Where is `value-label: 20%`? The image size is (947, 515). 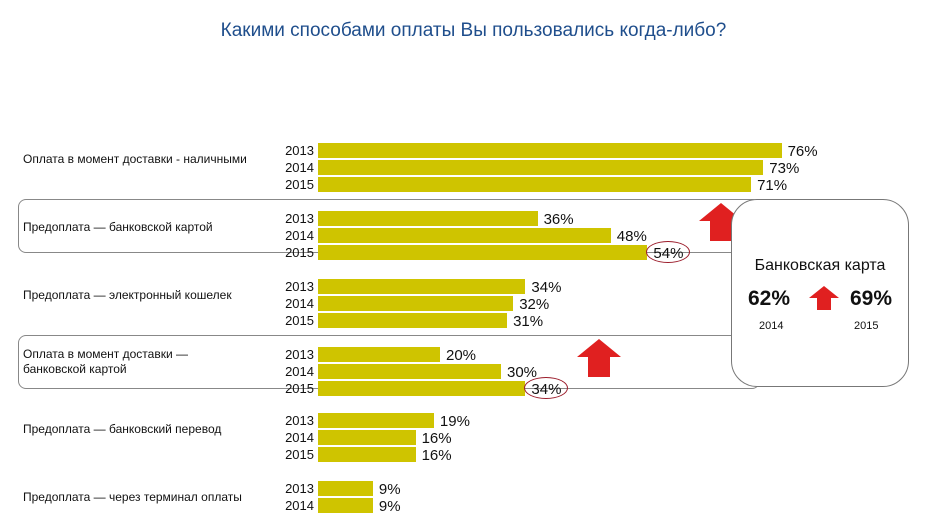
value-label: 20% is located at coordinates (461, 355).